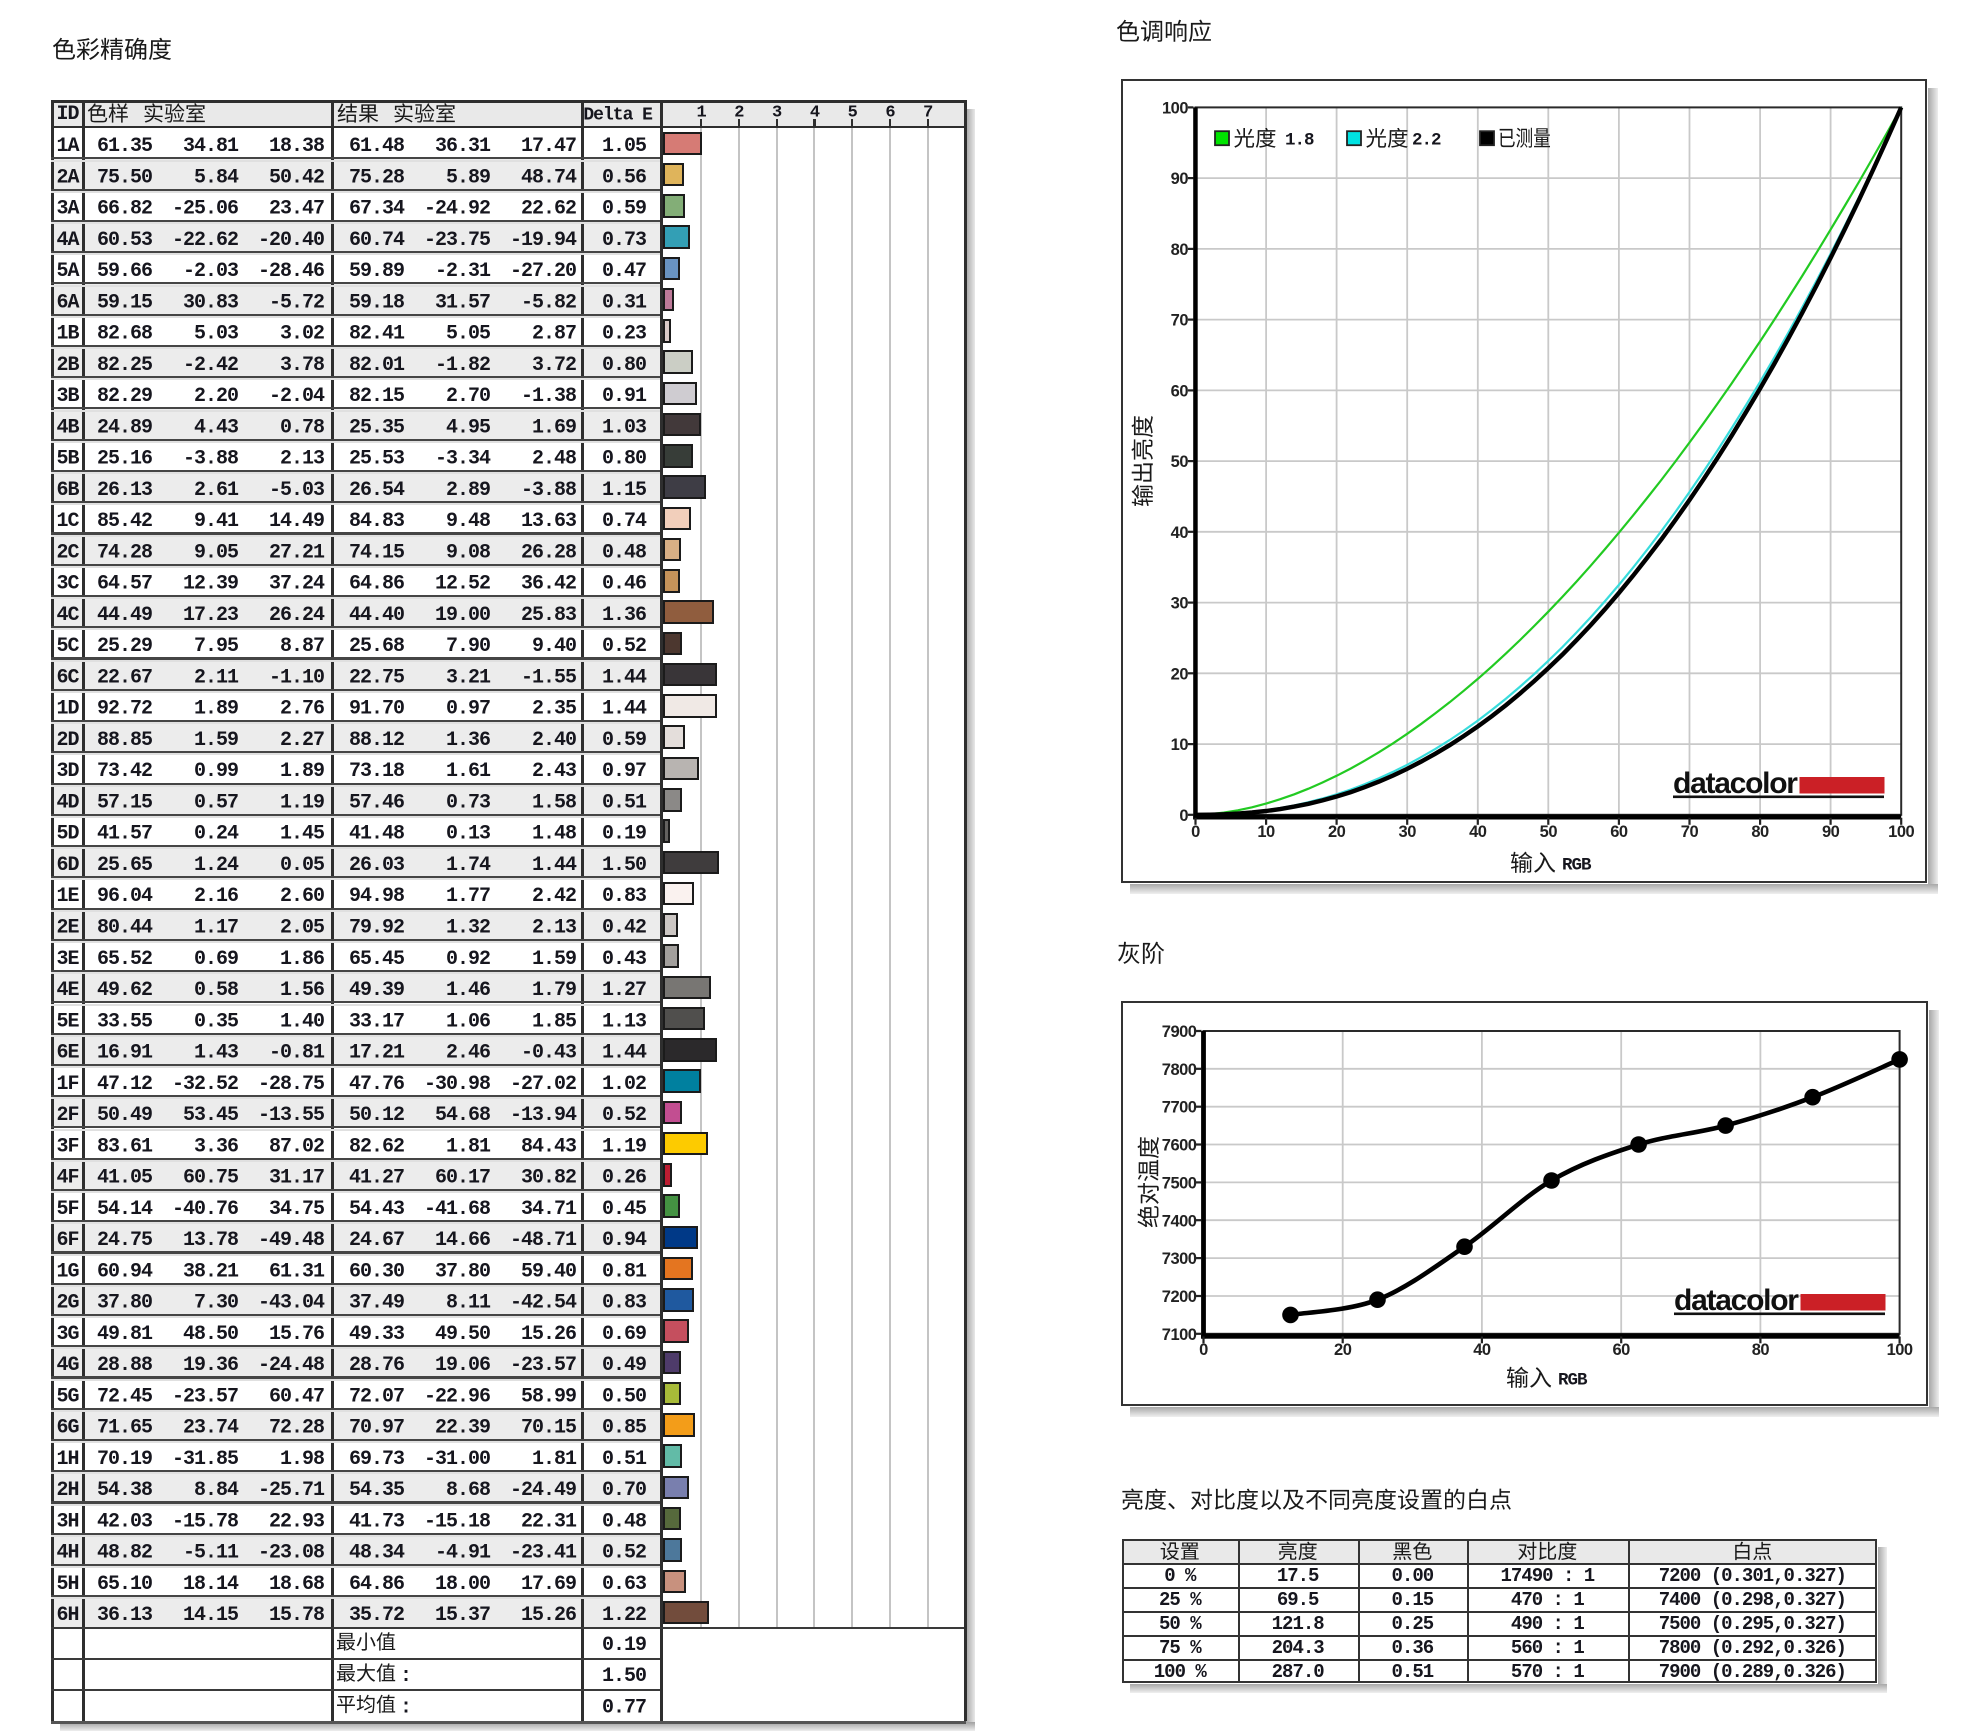  I want to click on svg-text: 0.49, so click(624, 1365).